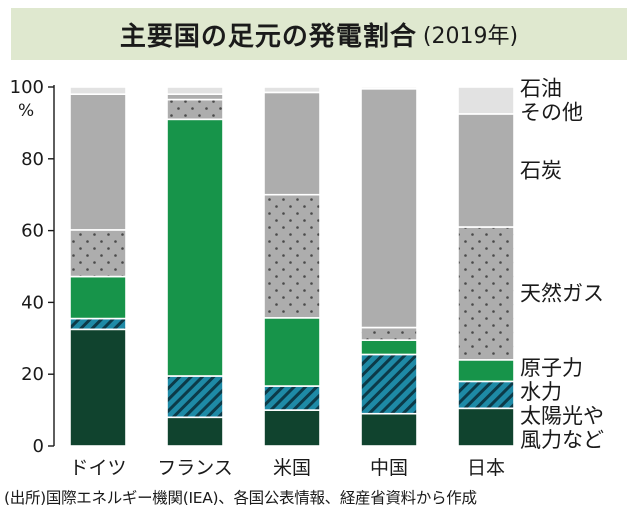 This screenshot has width=638, height=521. Describe the element at coordinates (38, 446) in the screenshot. I see `y-tick-label: 0` at that location.